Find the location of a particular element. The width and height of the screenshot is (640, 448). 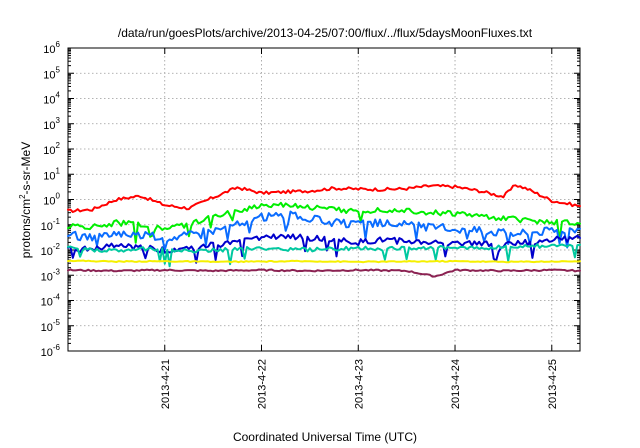

y-tick-label: 10⁻³ is located at coordinates (51, 275).